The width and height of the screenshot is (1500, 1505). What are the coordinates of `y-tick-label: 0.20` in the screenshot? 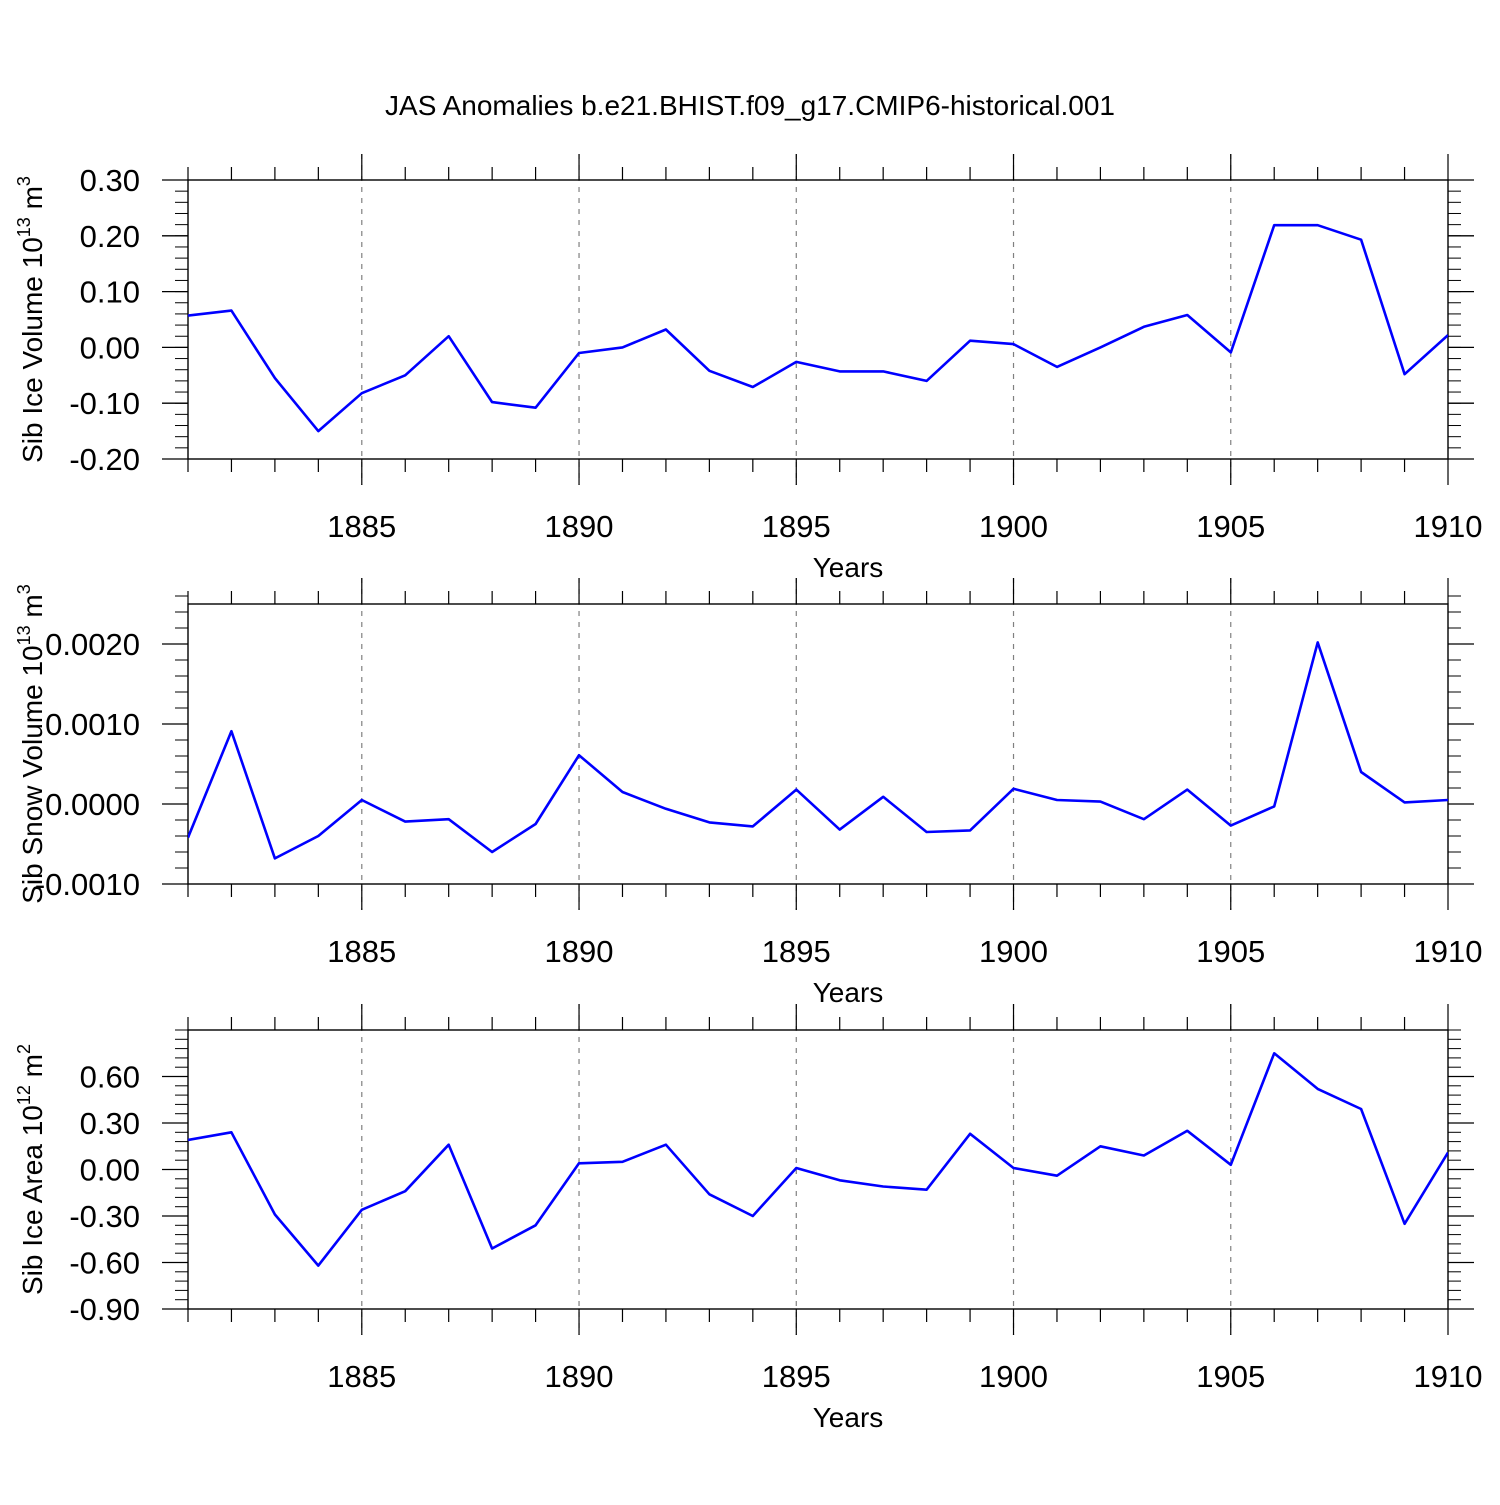 It's located at (110, 236).